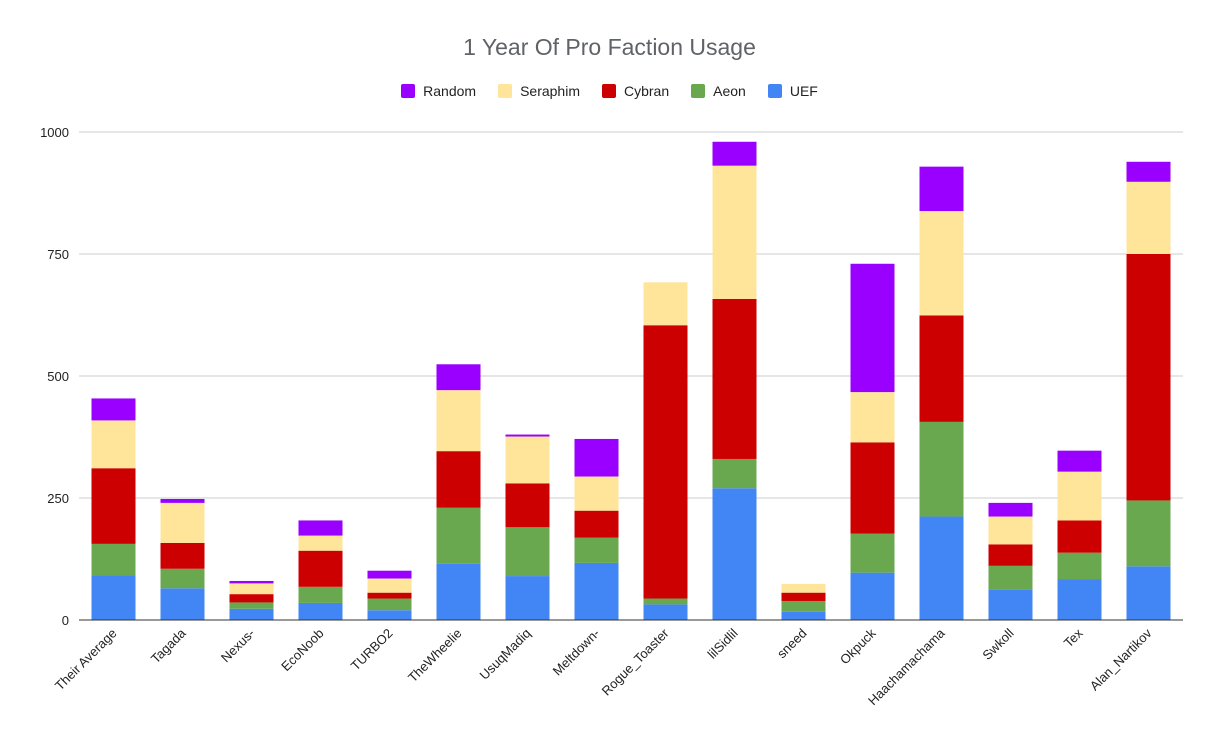  Describe the element at coordinates (539, 91) in the screenshot. I see `legend-item-seraphim: Seraphim` at that location.